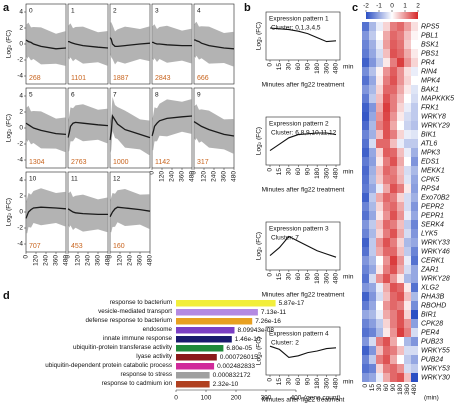  I want to click on p-value: 6.80e-05, so click(239, 348).